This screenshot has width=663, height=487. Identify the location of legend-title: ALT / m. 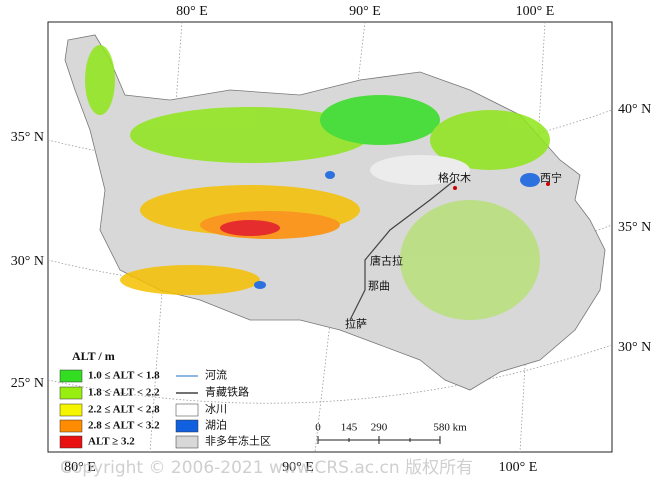
(93, 356).